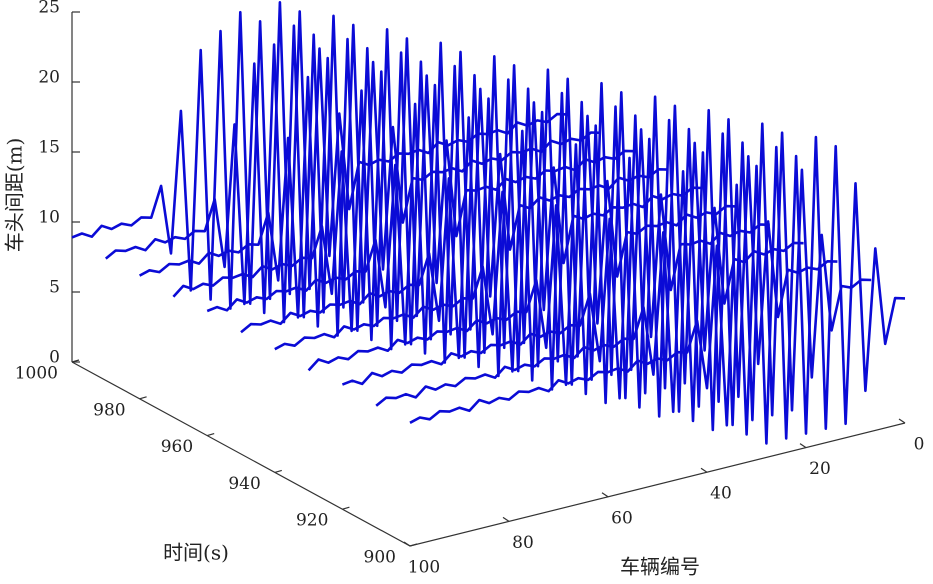 This screenshot has height=584, width=933. Describe the element at coordinates (54, 358) in the screenshot. I see `z-tick-label: 0` at that location.